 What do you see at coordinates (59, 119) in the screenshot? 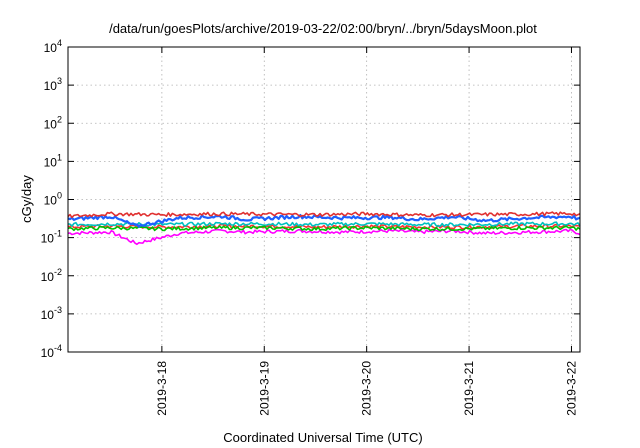
I see `y-tick-exponent: 2` at bounding box center [59, 119].